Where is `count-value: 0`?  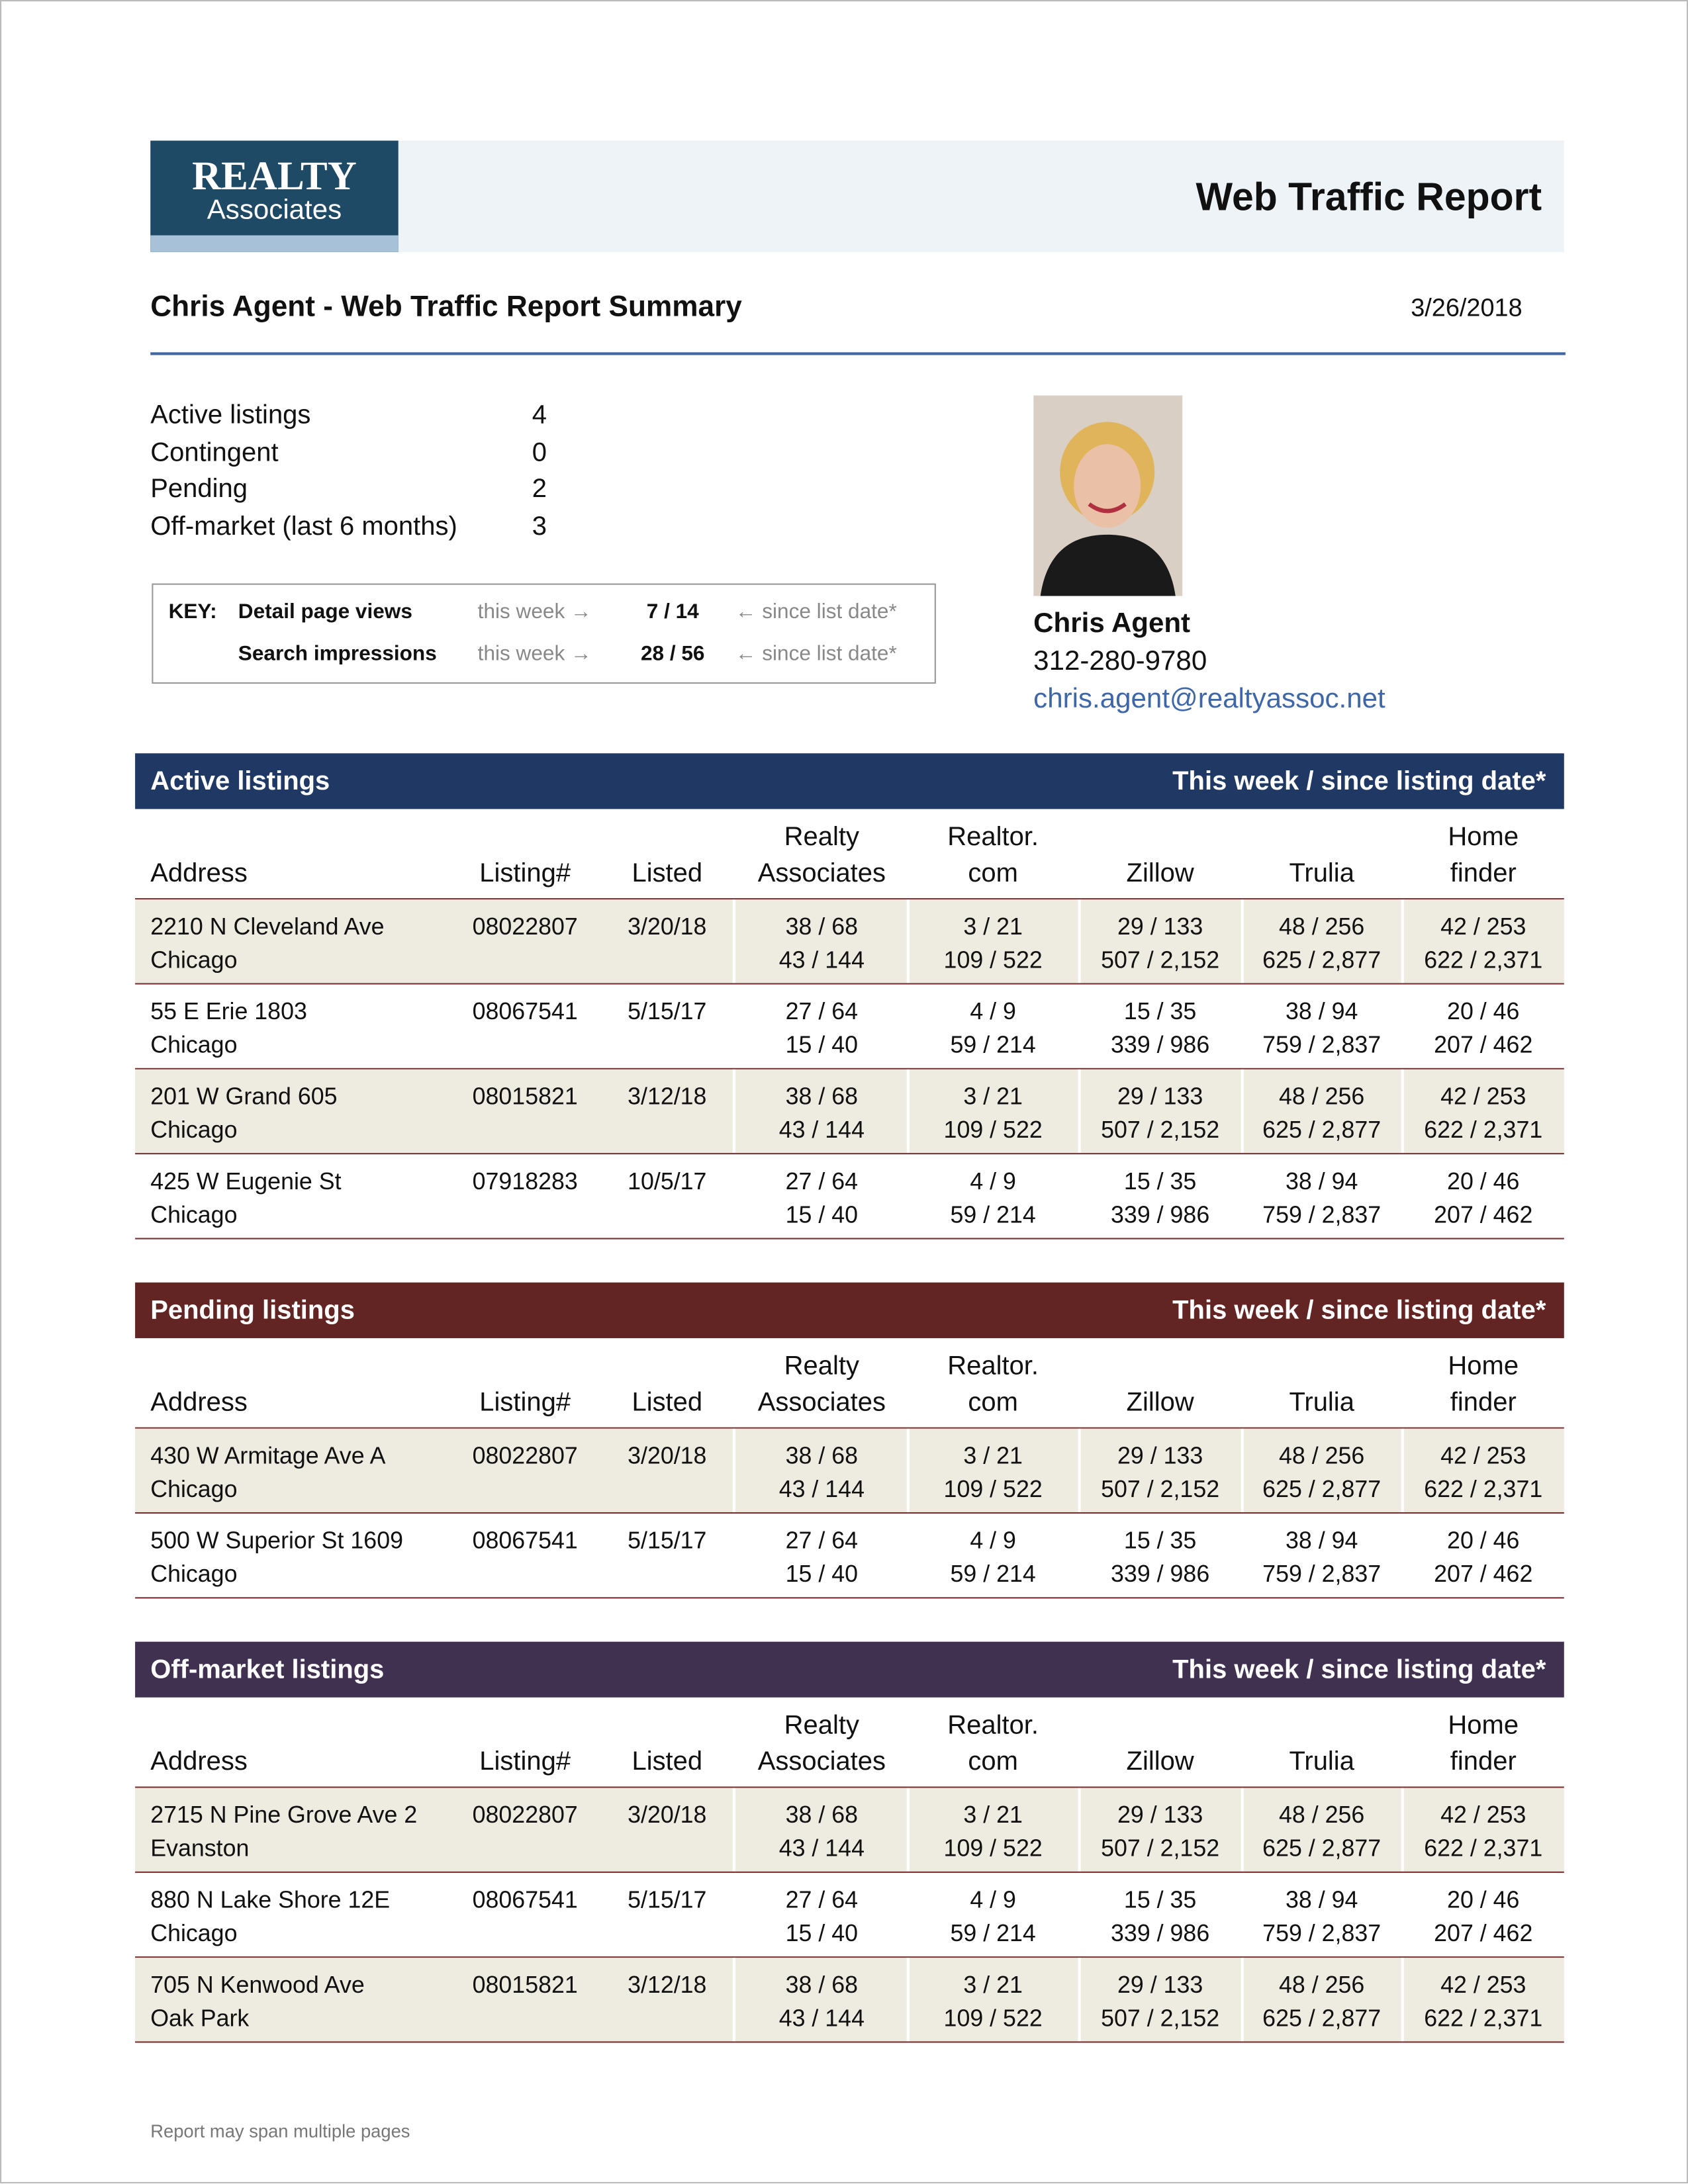
count-value: 0 is located at coordinates (539, 453).